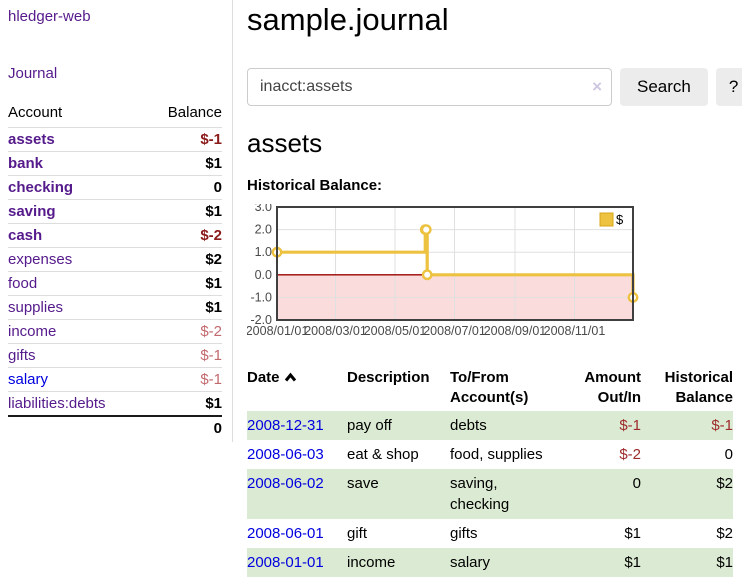 Image resolution: width=742 pixels, height=582 pixels. I want to click on account-link: cash, so click(25, 235).